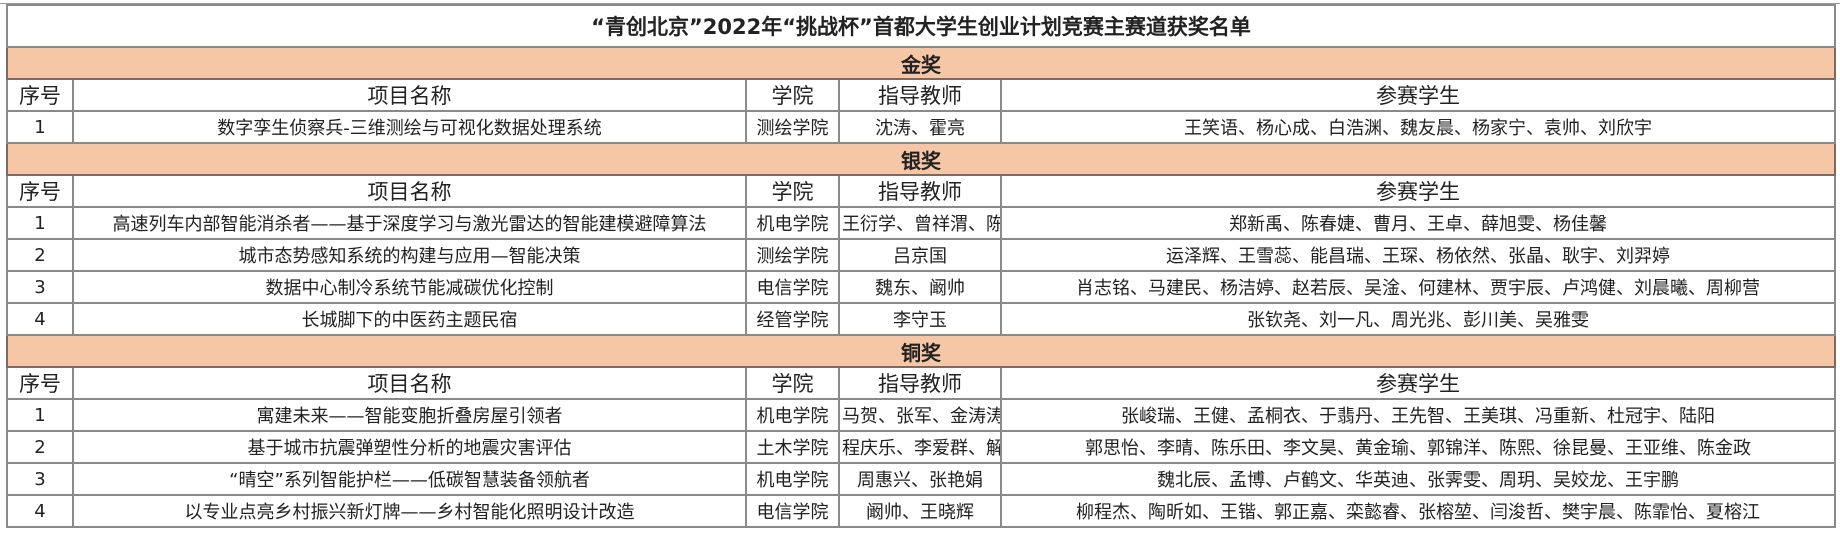  Describe the element at coordinates (1418, 127) in the screenshot. I see `cell-students: 王笑语、杨心成、白浩渊、魏友晨、杨家宁、袁帅、刘欣宇` at that location.